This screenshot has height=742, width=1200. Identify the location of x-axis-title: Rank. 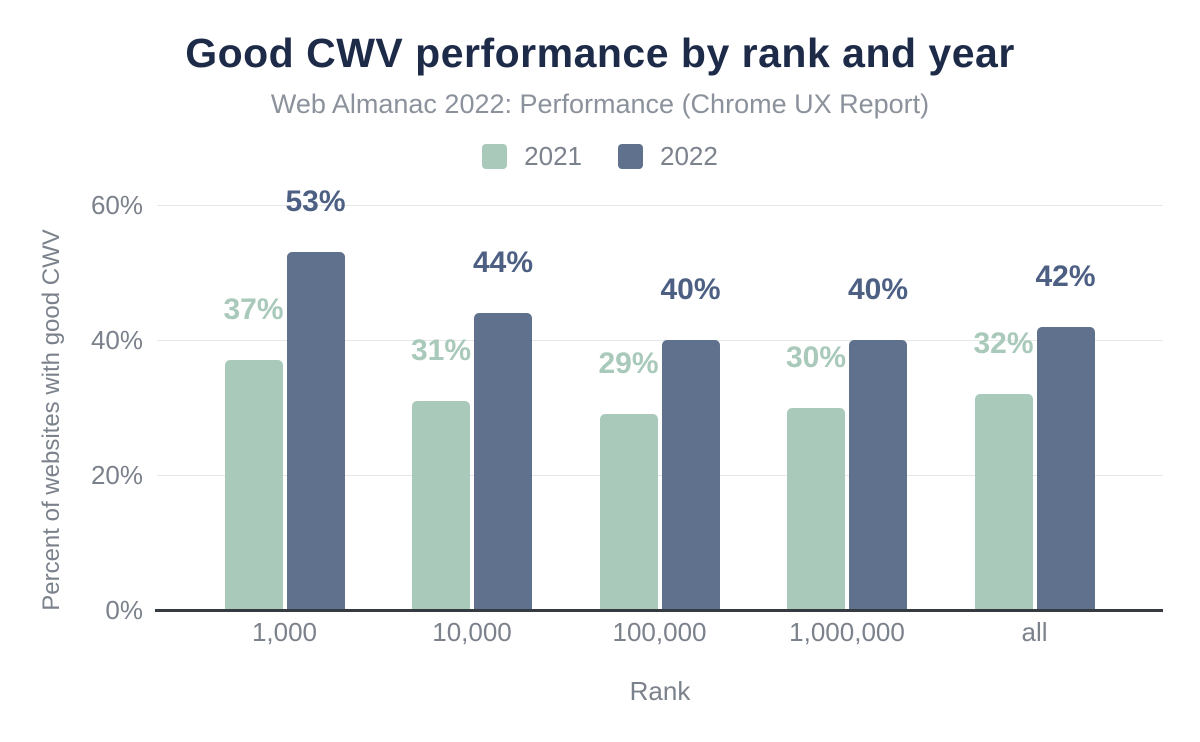
(660, 691).